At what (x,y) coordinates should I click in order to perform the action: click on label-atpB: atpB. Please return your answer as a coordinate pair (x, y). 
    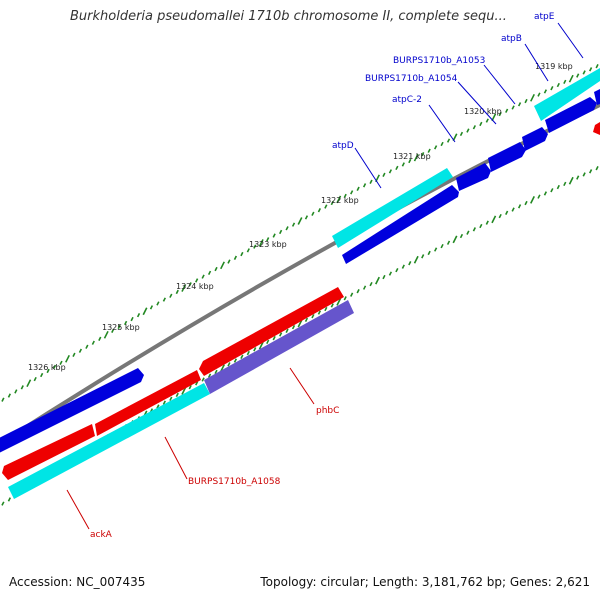
    Looking at the image, I should click on (511, 39).